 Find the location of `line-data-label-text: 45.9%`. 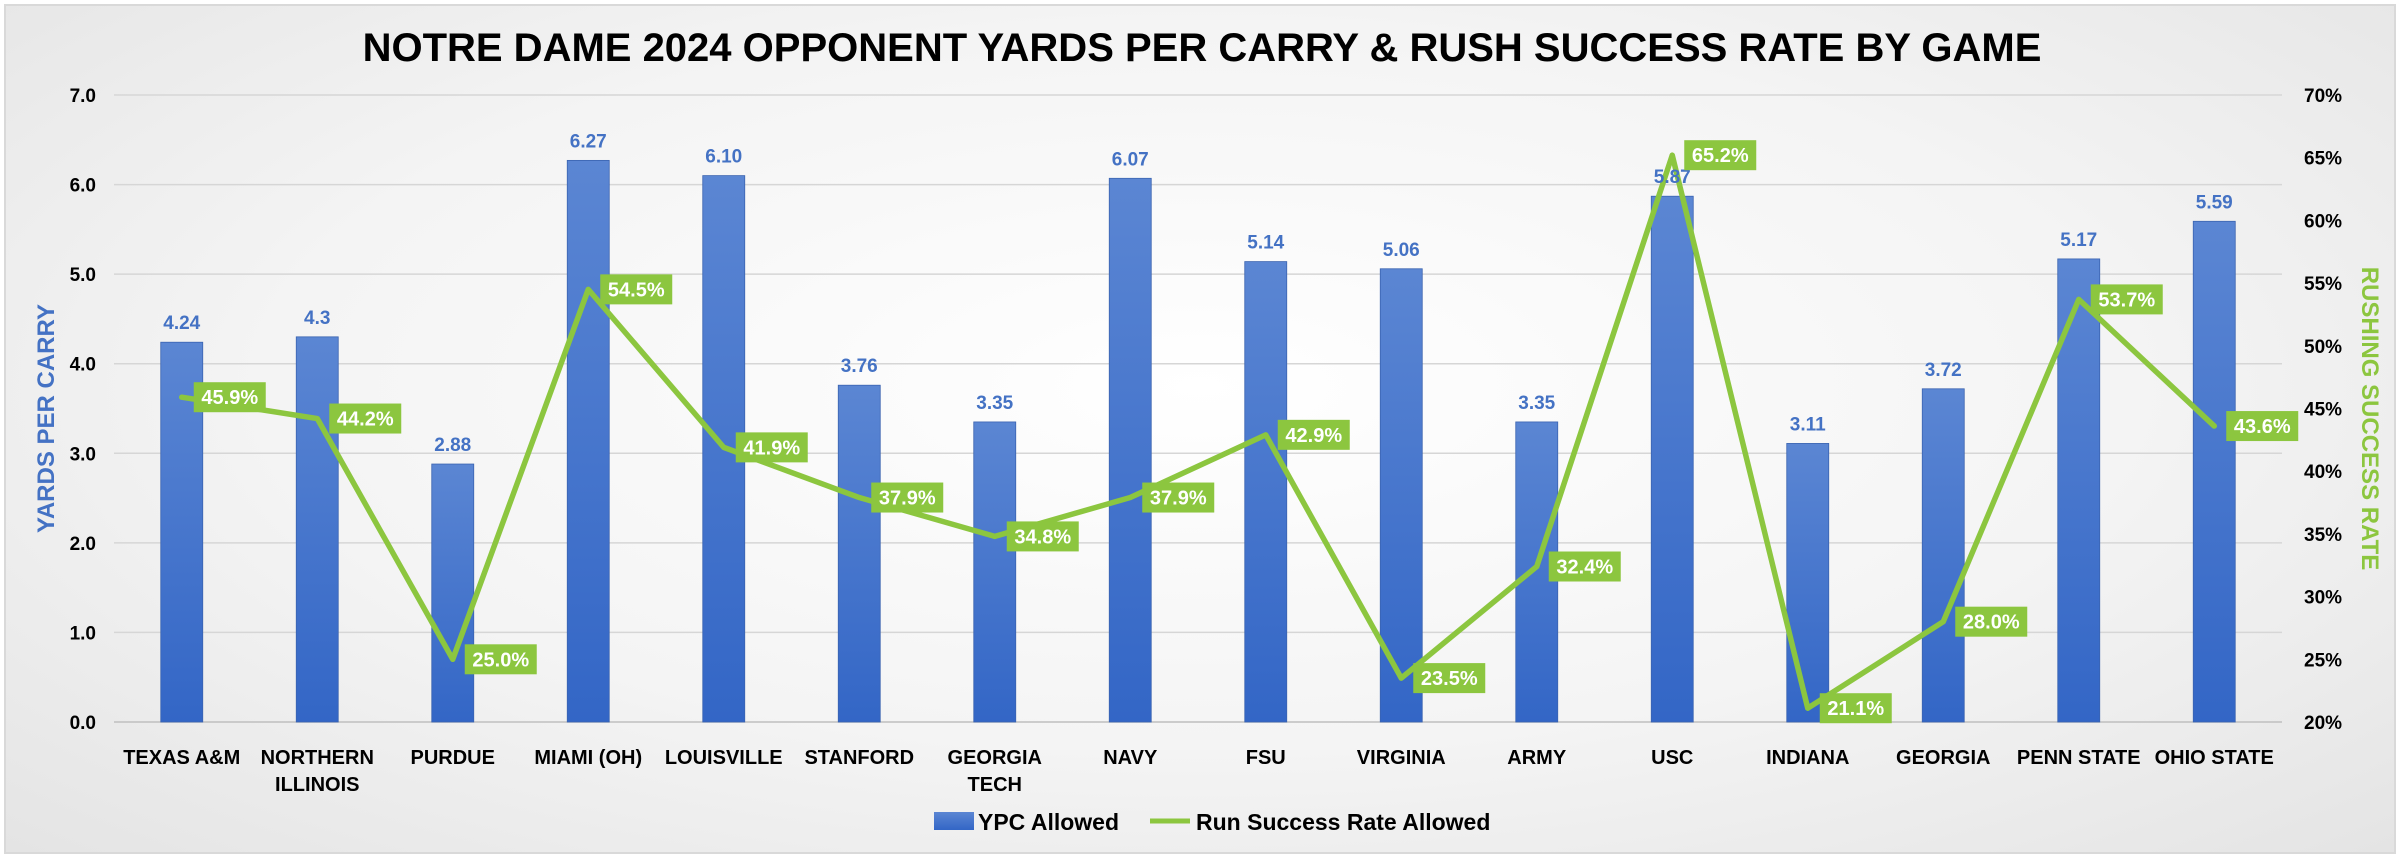

line-data-label-text: 45.9% is located at coordinates (229, 398).